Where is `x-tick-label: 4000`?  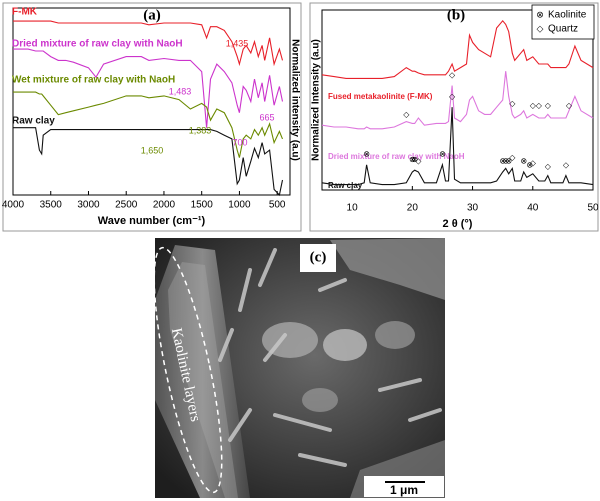 x-tick-label: 4000 is located at coordinates (13, 205).